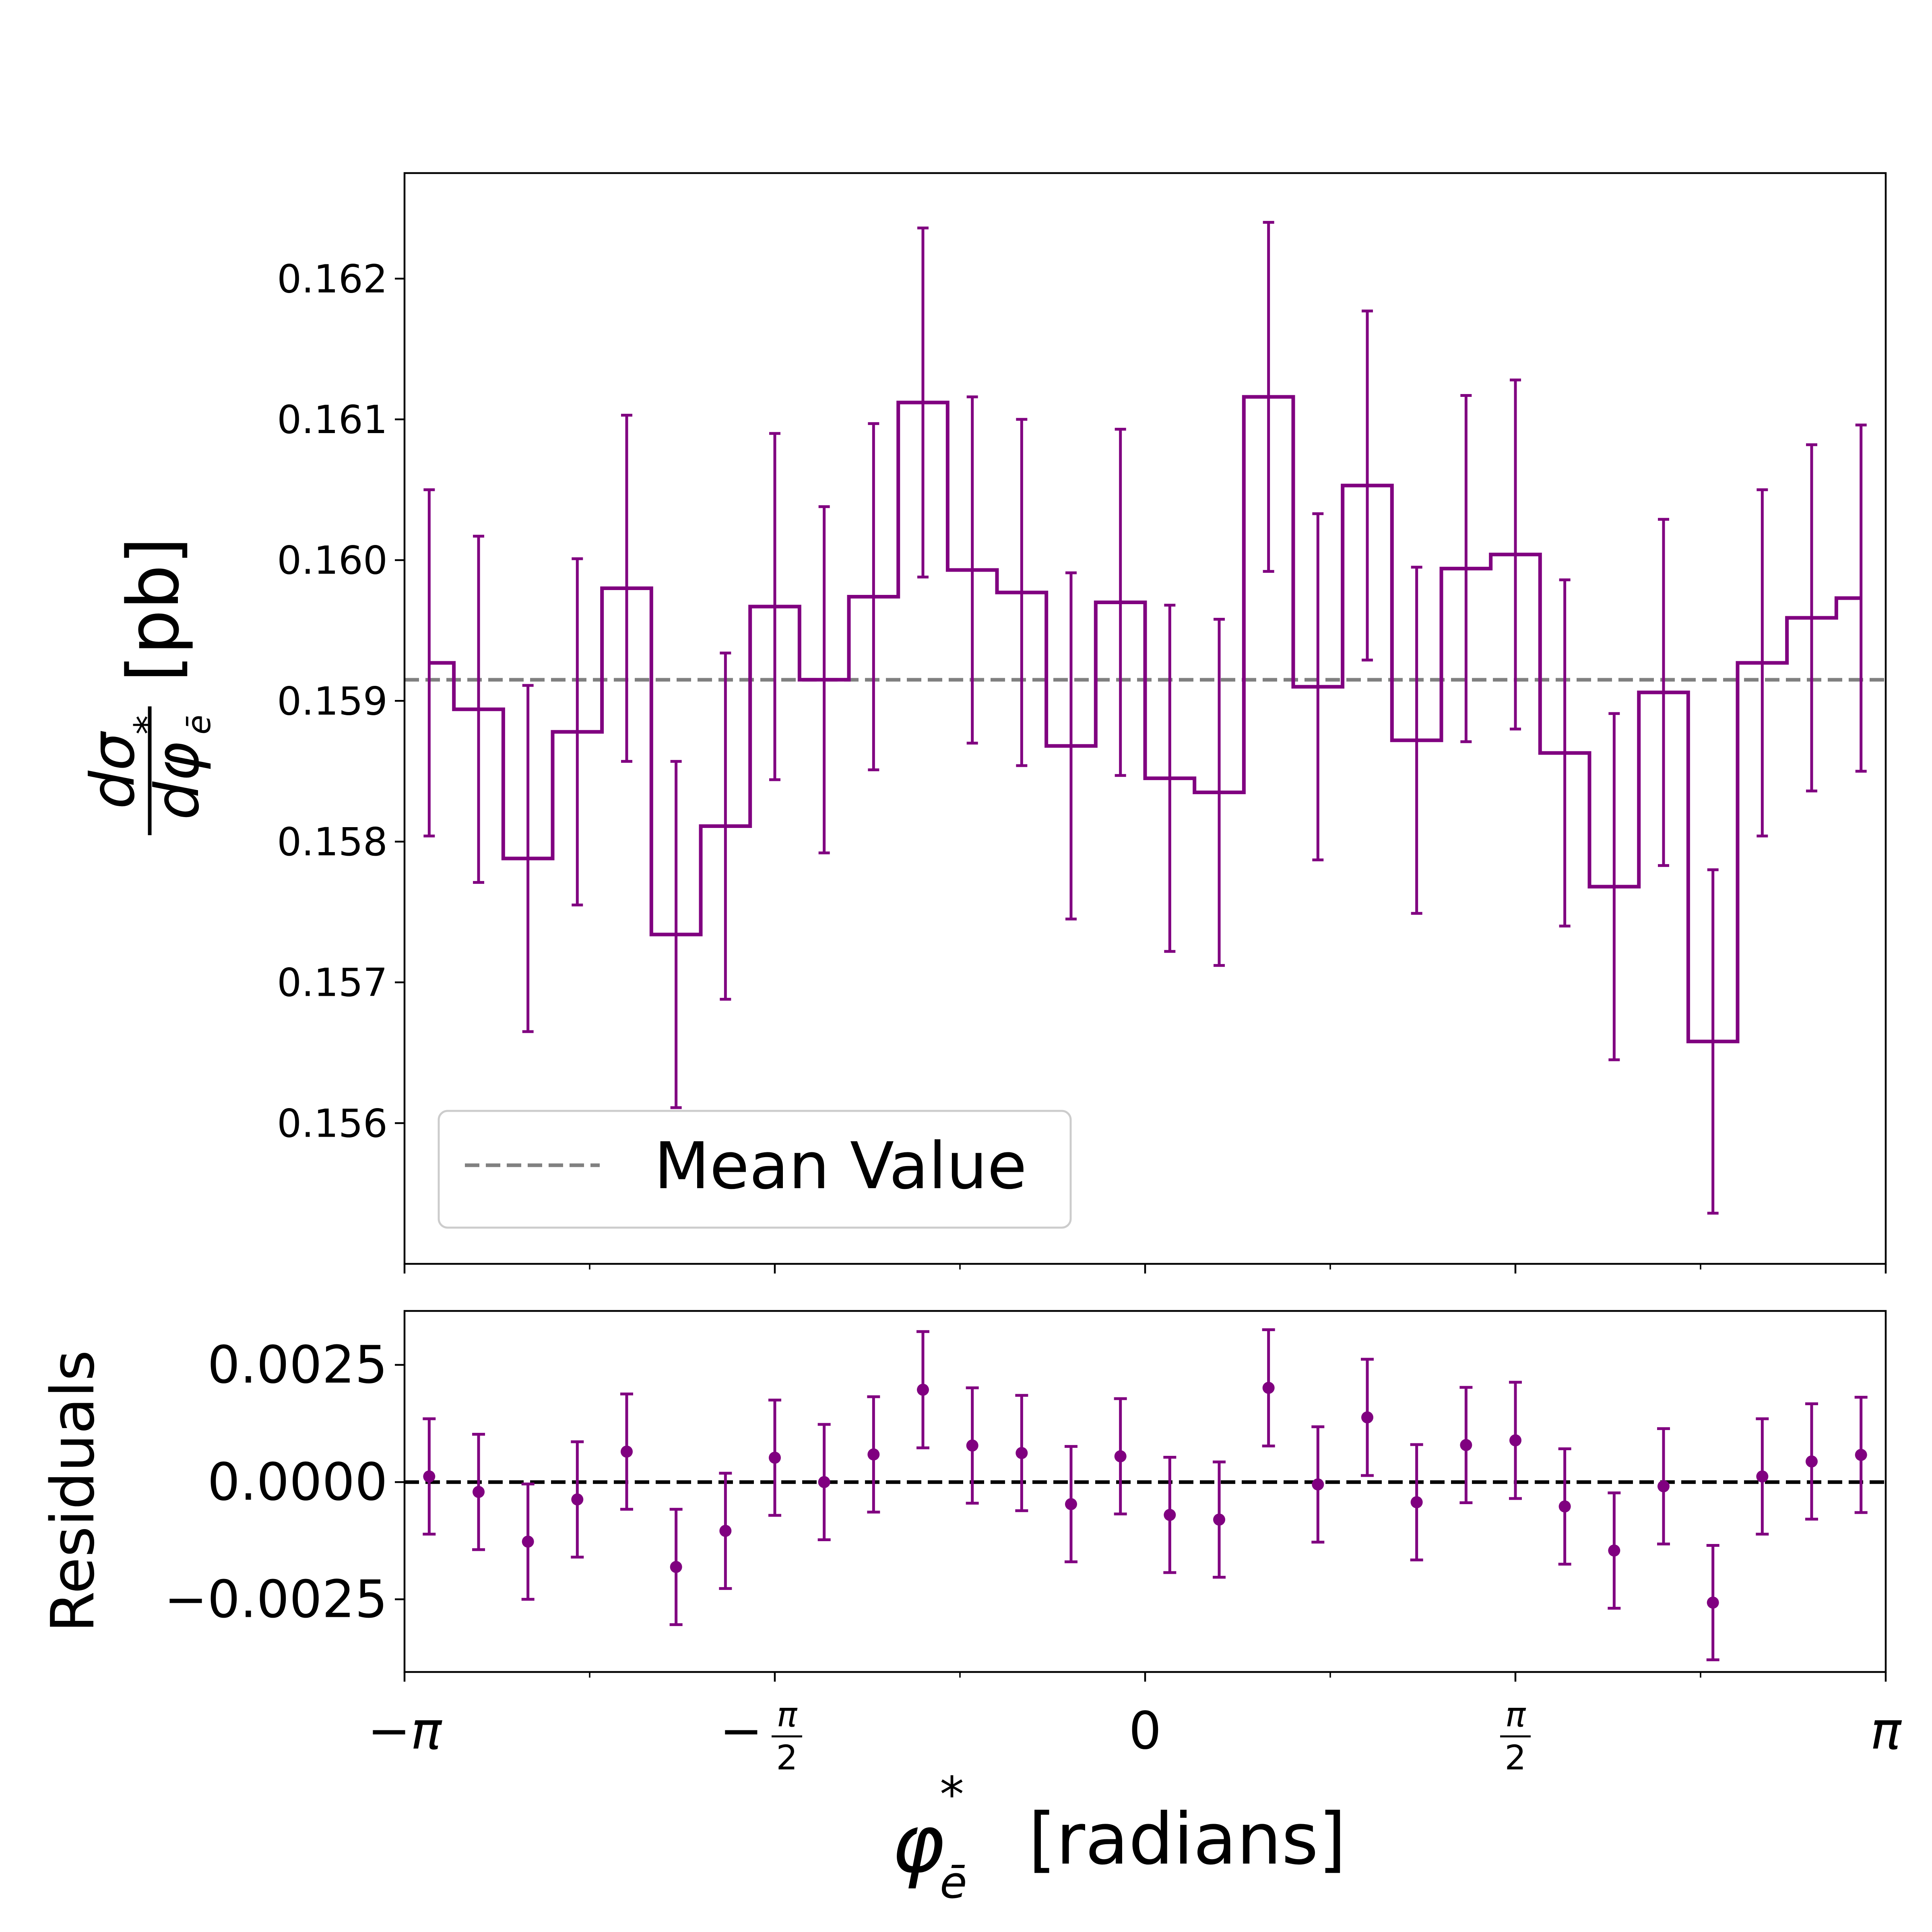 The height and width of the screenshot is (1932, 1932). Describe the element at coordinates (276, 1599) in the screenshot. I see `residual-y-tick-label: −0.0025` at that location.